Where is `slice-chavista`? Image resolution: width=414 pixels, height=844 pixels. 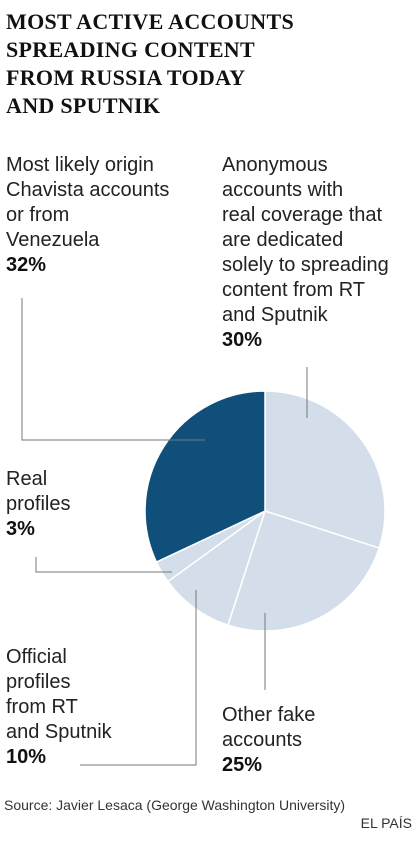 slice-chavista is located at coordinates (205, 477).